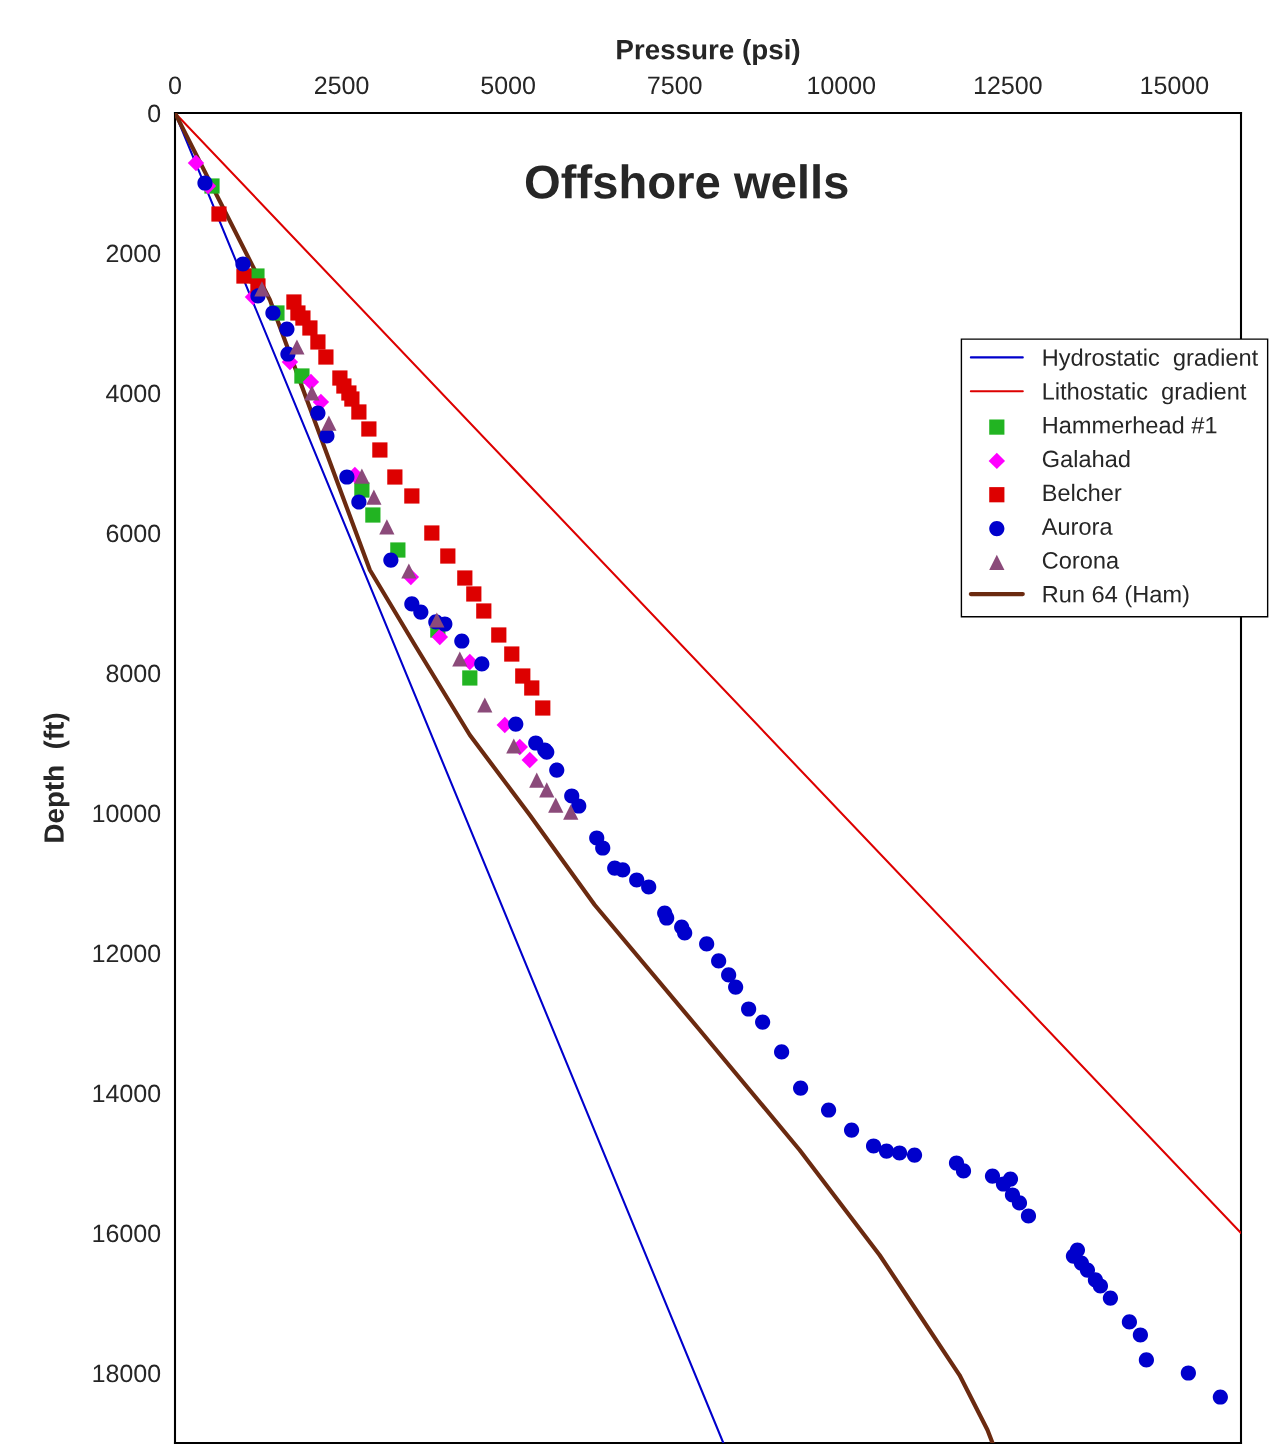 The image size is (1270, 1452). Describe the element at coordinates (842, 85) in the screenshot. I see `x-tick-label: 10000` at that location.